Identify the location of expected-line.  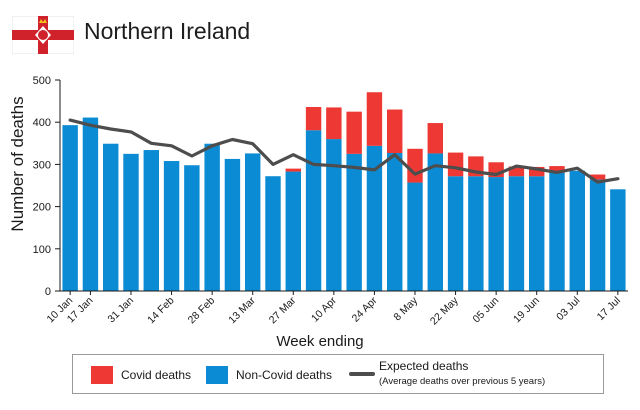
(344, 151).